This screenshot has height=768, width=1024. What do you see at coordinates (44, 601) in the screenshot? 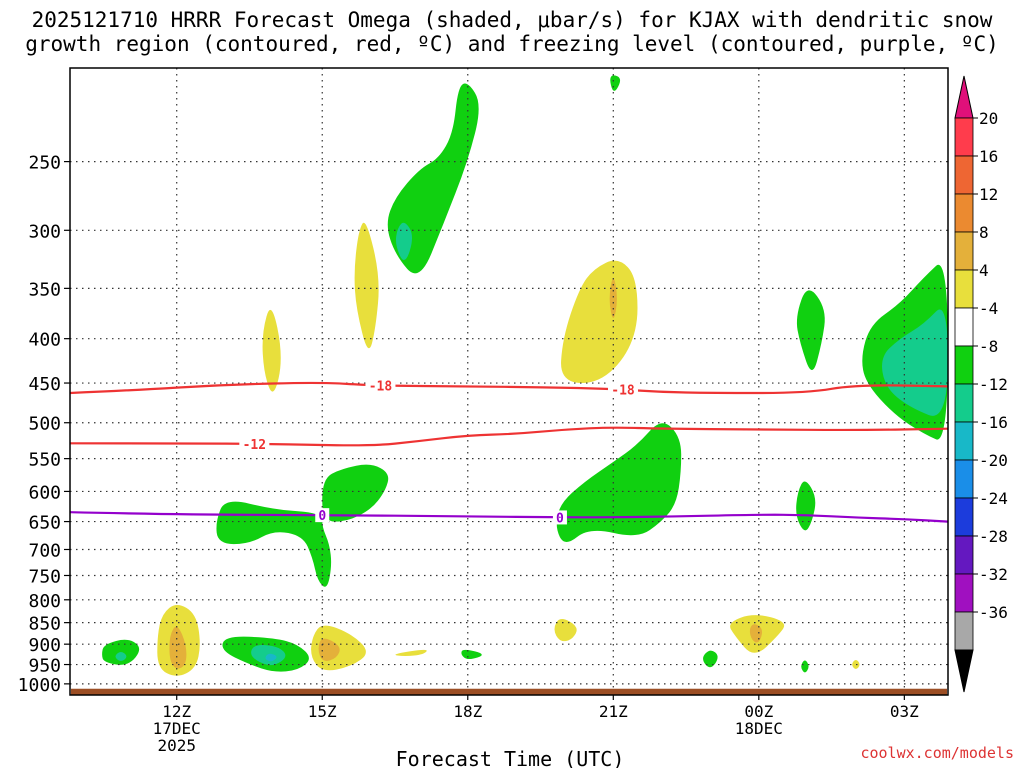
I see `y-tick-label-800: 800` at bounding box center [44, 601].